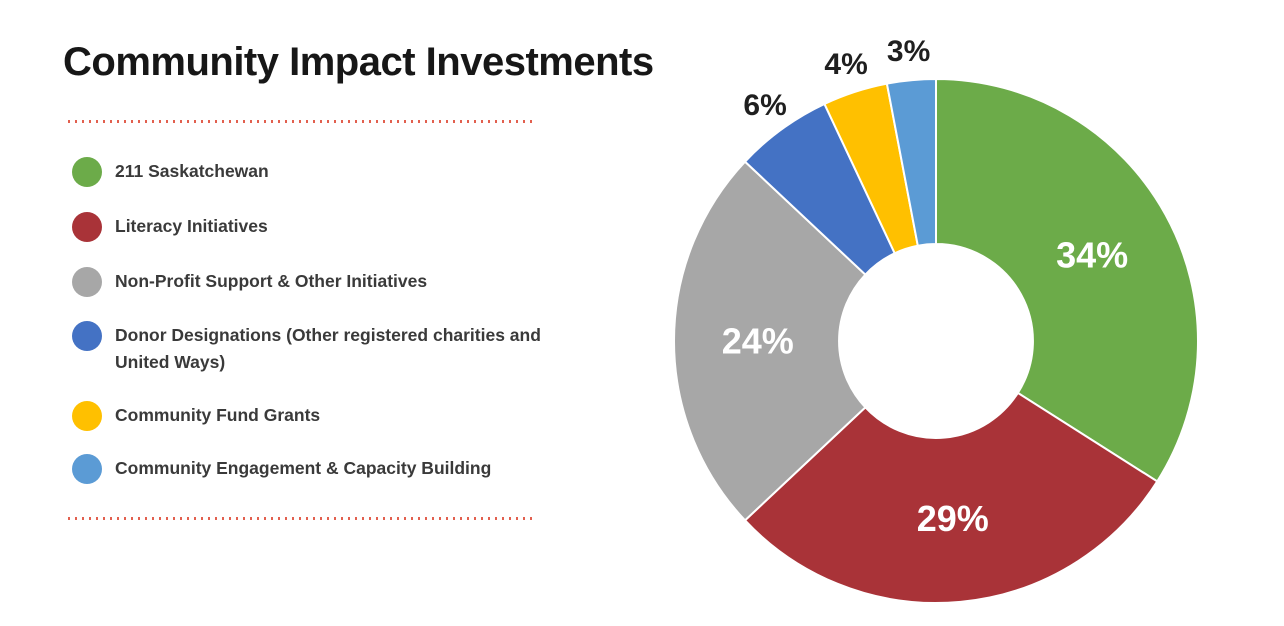  I want to click on legend-item-label: 211 Saskatchewan, so click(192, 171).